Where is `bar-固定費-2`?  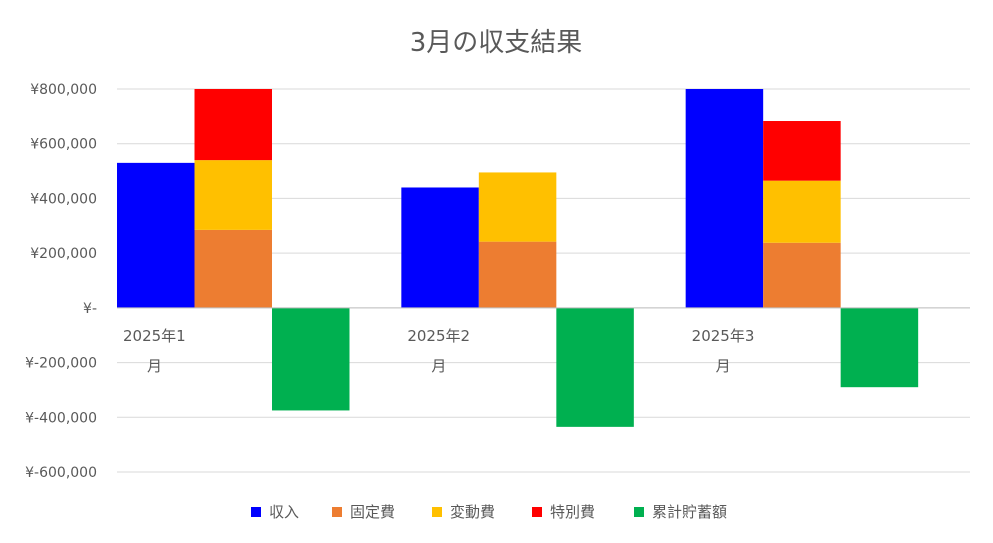 bar-固定費-2 is located at coordinates (517, 274).